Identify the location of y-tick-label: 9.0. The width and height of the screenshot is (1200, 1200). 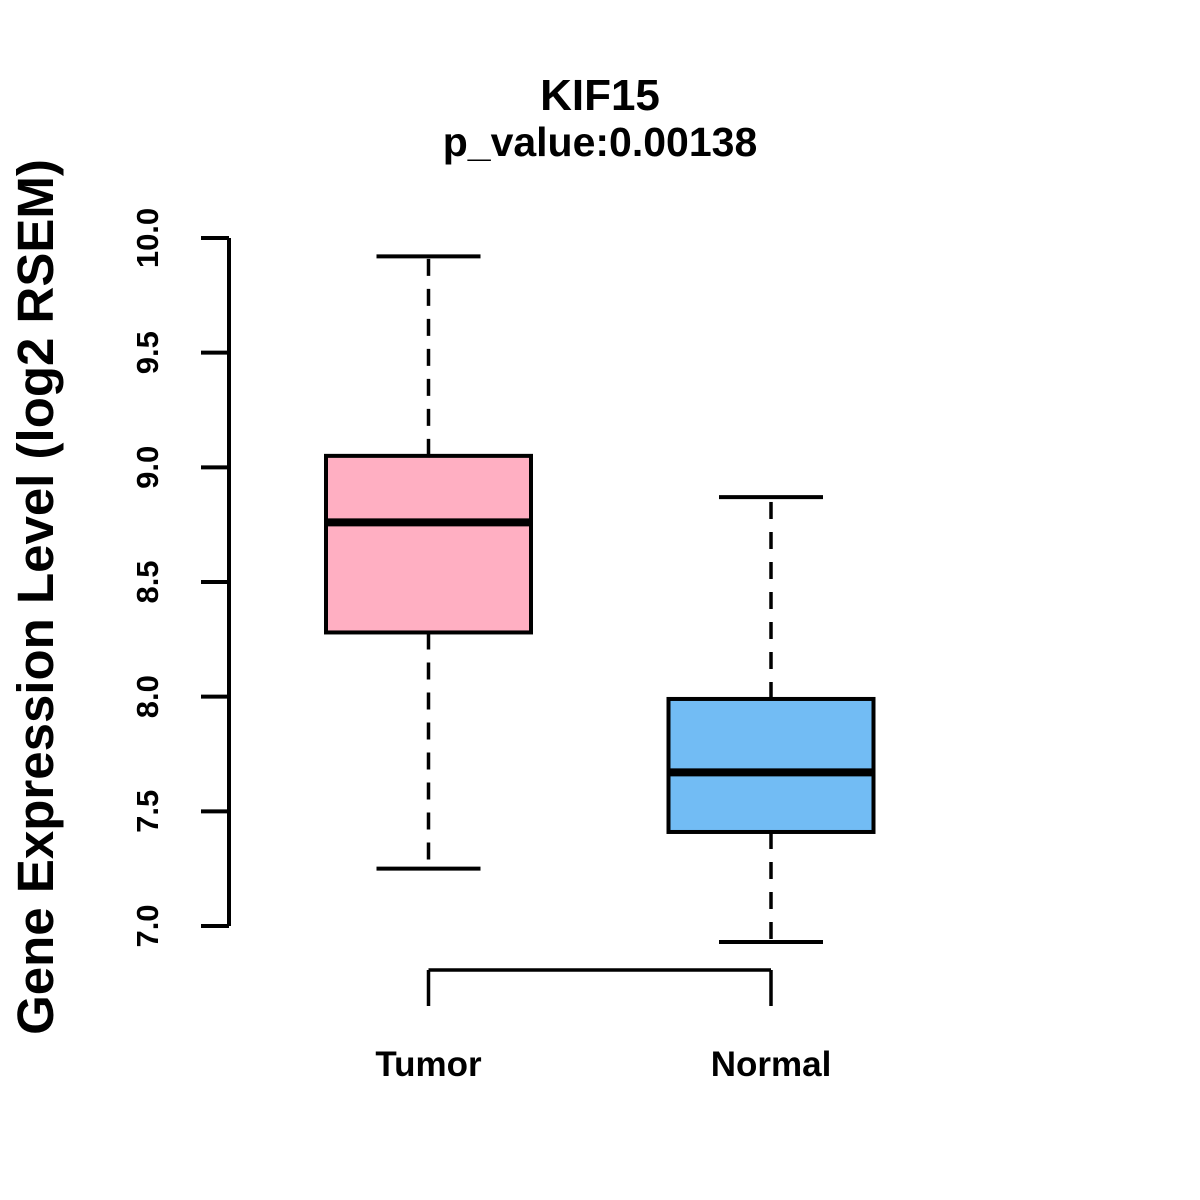
(147, 467).